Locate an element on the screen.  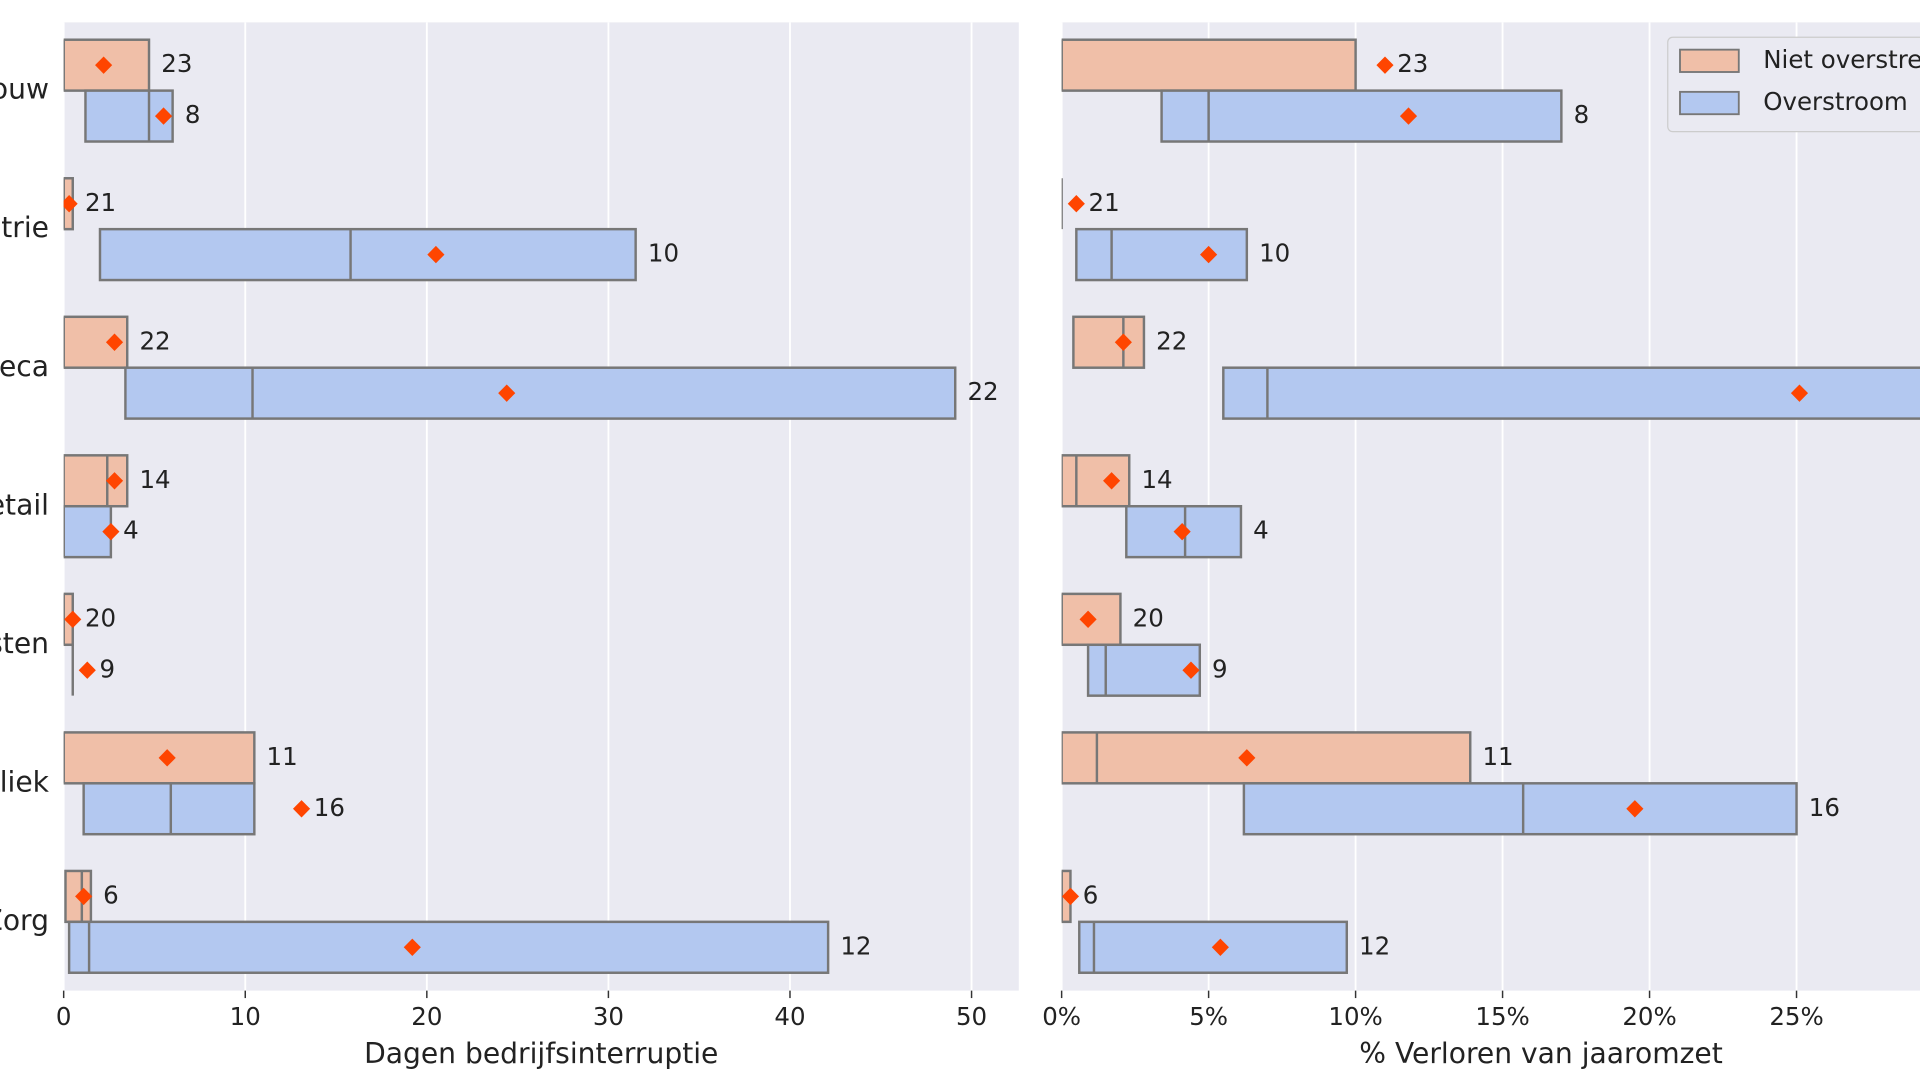
y-tick-label: ouw is located at coordinates (24, 88).